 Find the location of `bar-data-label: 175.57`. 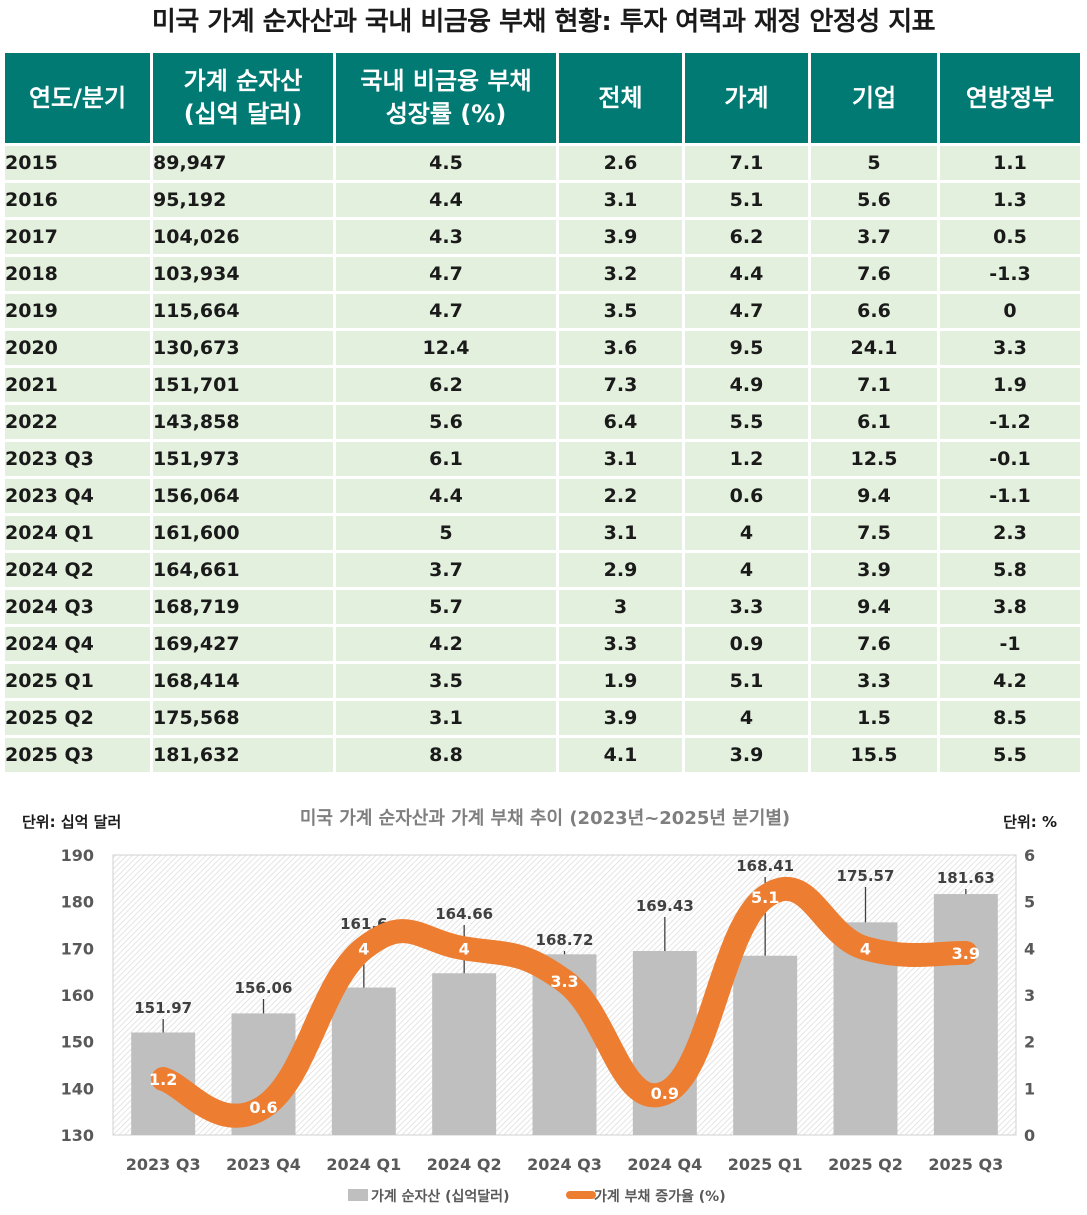

bar-data-label: 175.57 is located at coordinates (866, 876).